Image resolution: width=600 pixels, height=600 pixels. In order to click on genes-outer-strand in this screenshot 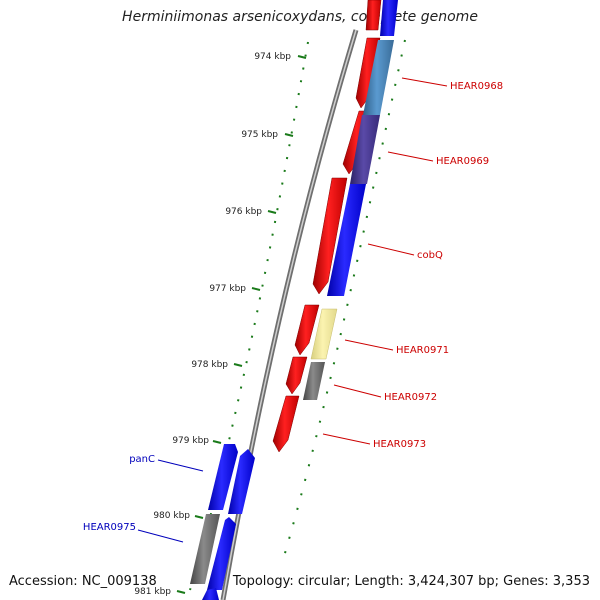, I will do `click(327, 226)`.